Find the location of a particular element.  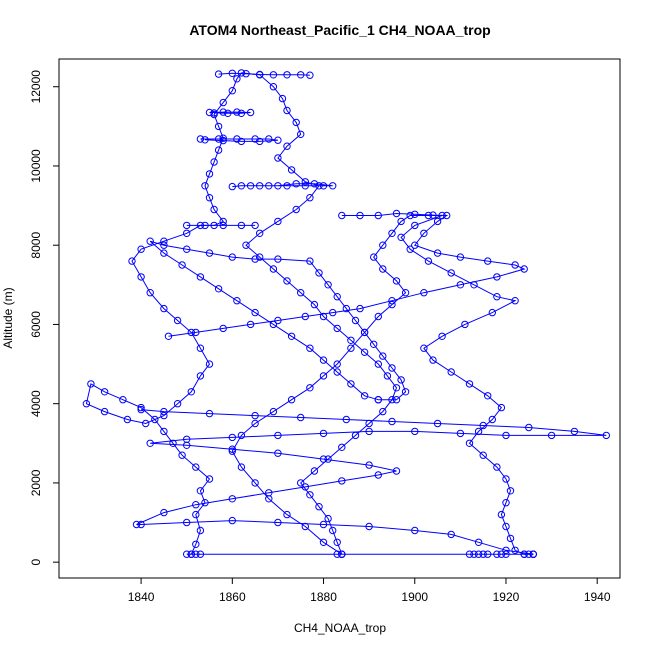

y-tick-label: 0 is located at coordinates (36, 561).